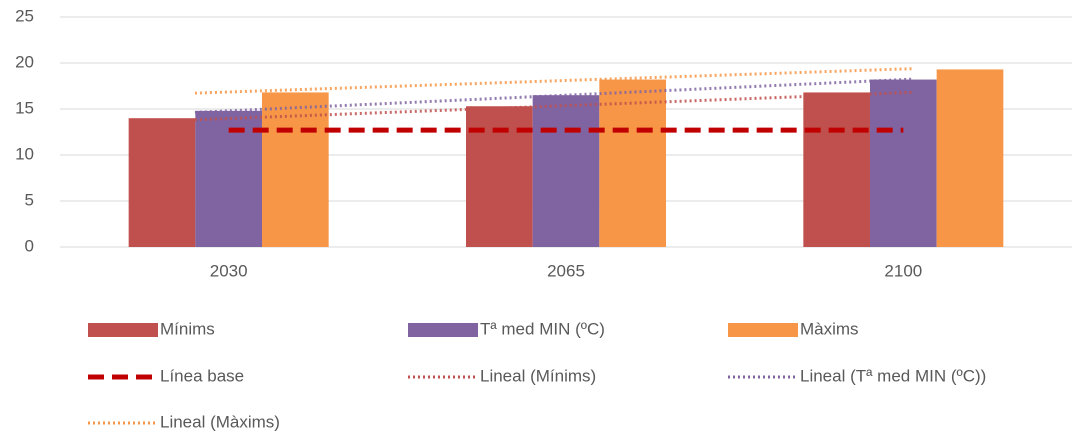  I want to click on y-tick-label: 0, so click(29, 245).